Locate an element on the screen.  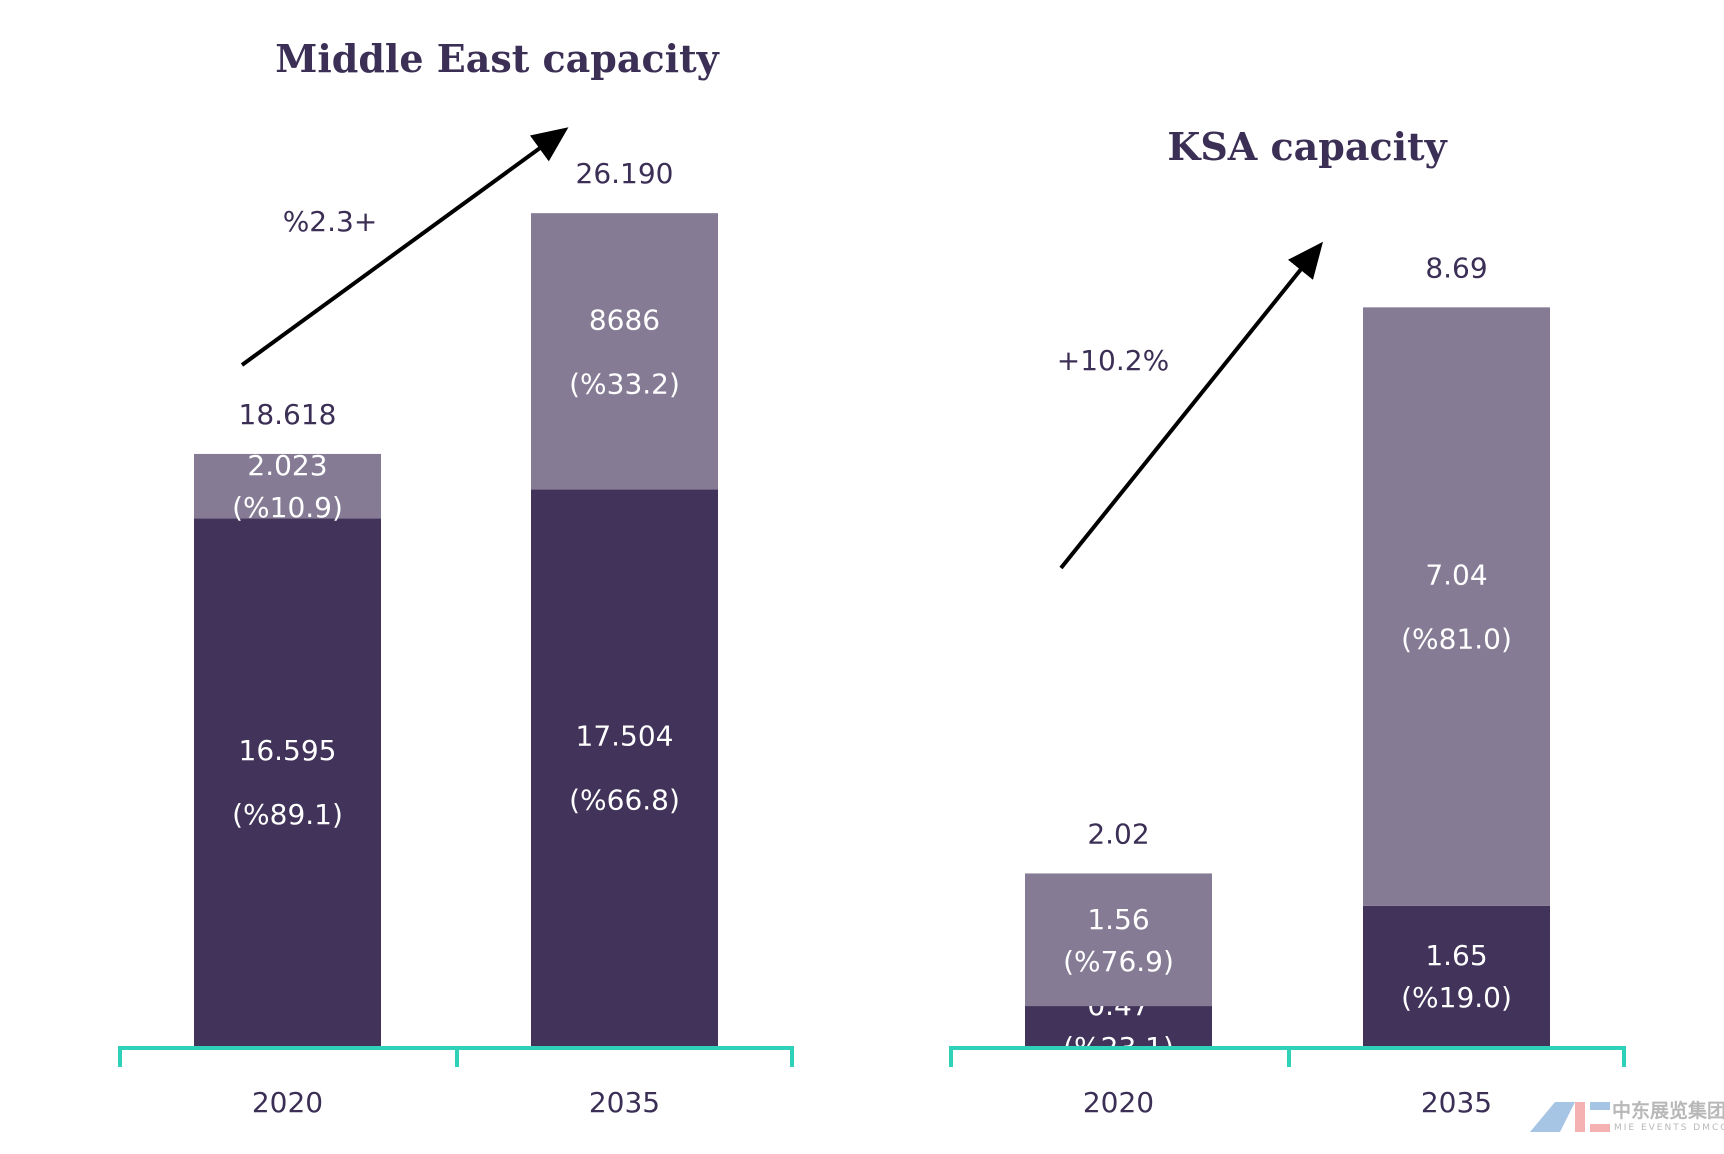
chart-title: Middle East capacity is located at coordinates (497, 58).